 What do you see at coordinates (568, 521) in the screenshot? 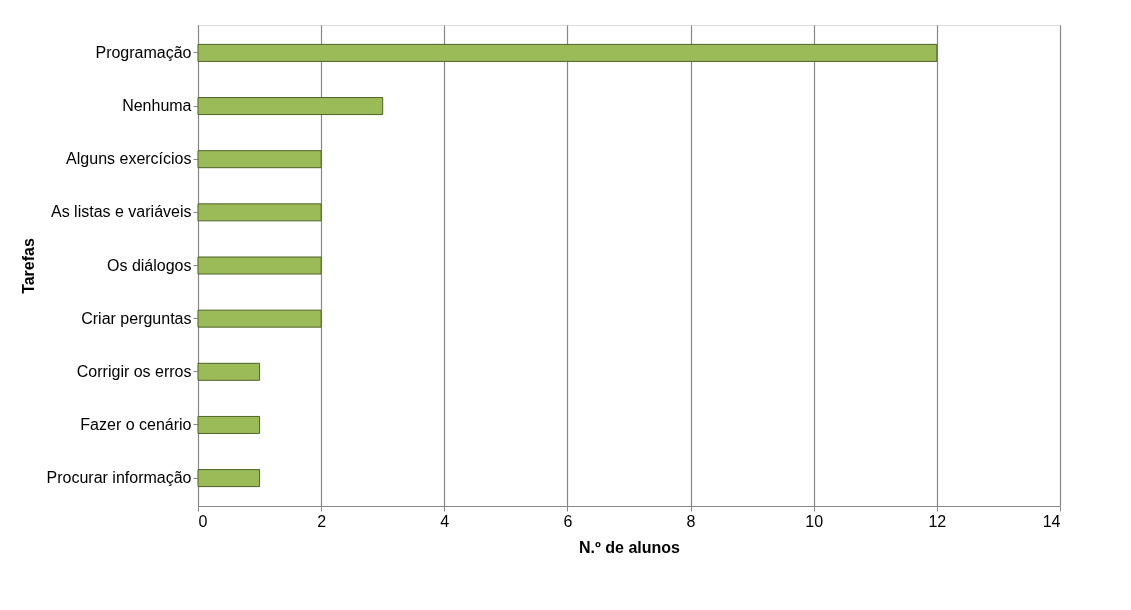
I see `x-tick-label: 6` at bounding box center [568, 521].